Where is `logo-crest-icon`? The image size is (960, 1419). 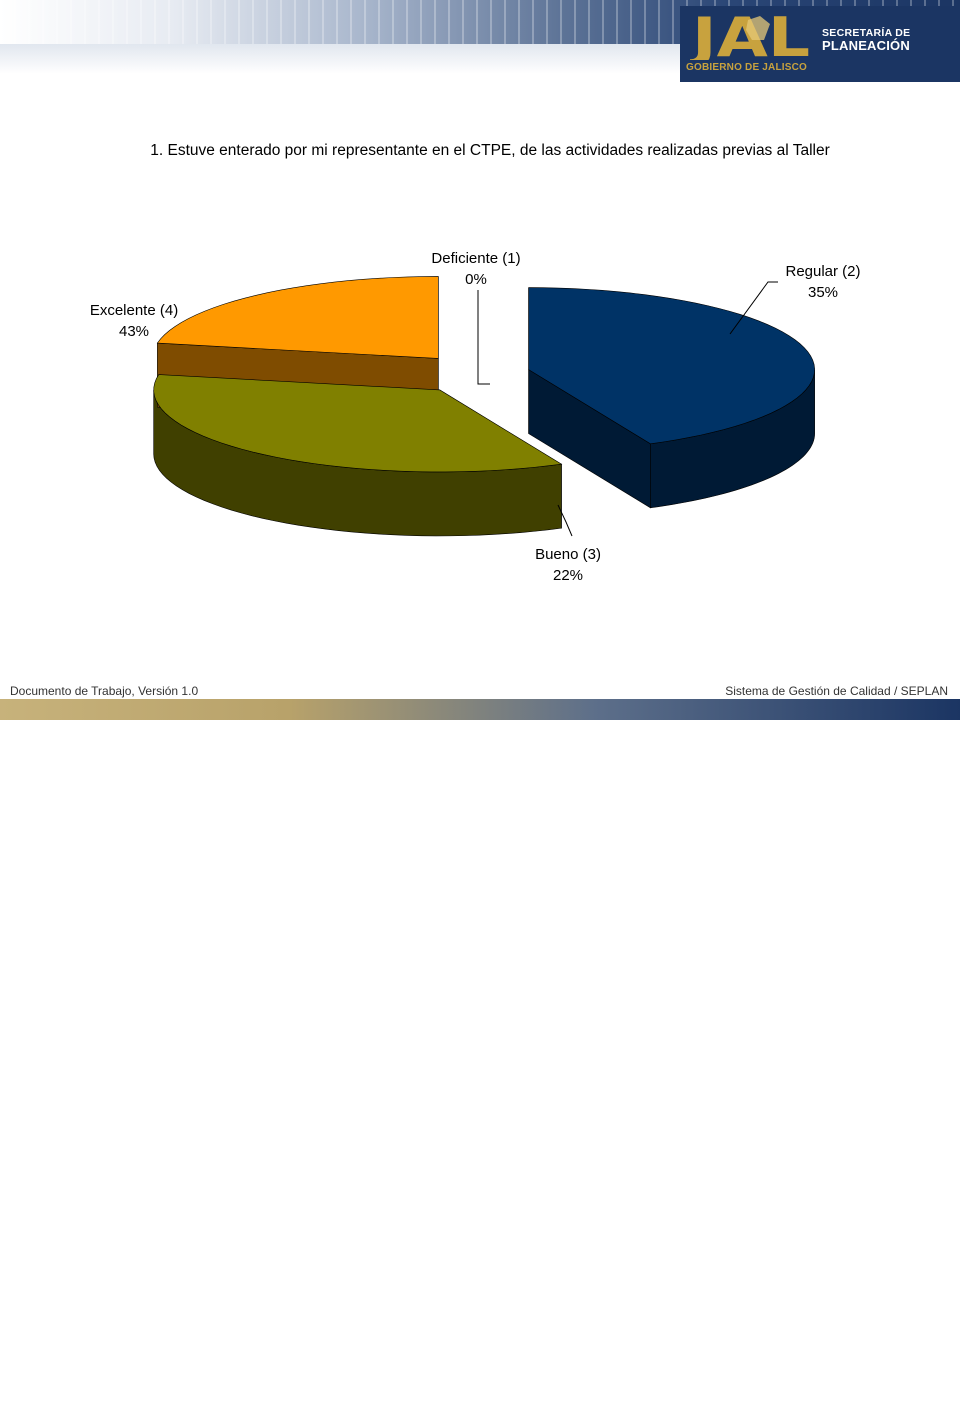 logo-crest-icon is located at coordinates (758, 28).